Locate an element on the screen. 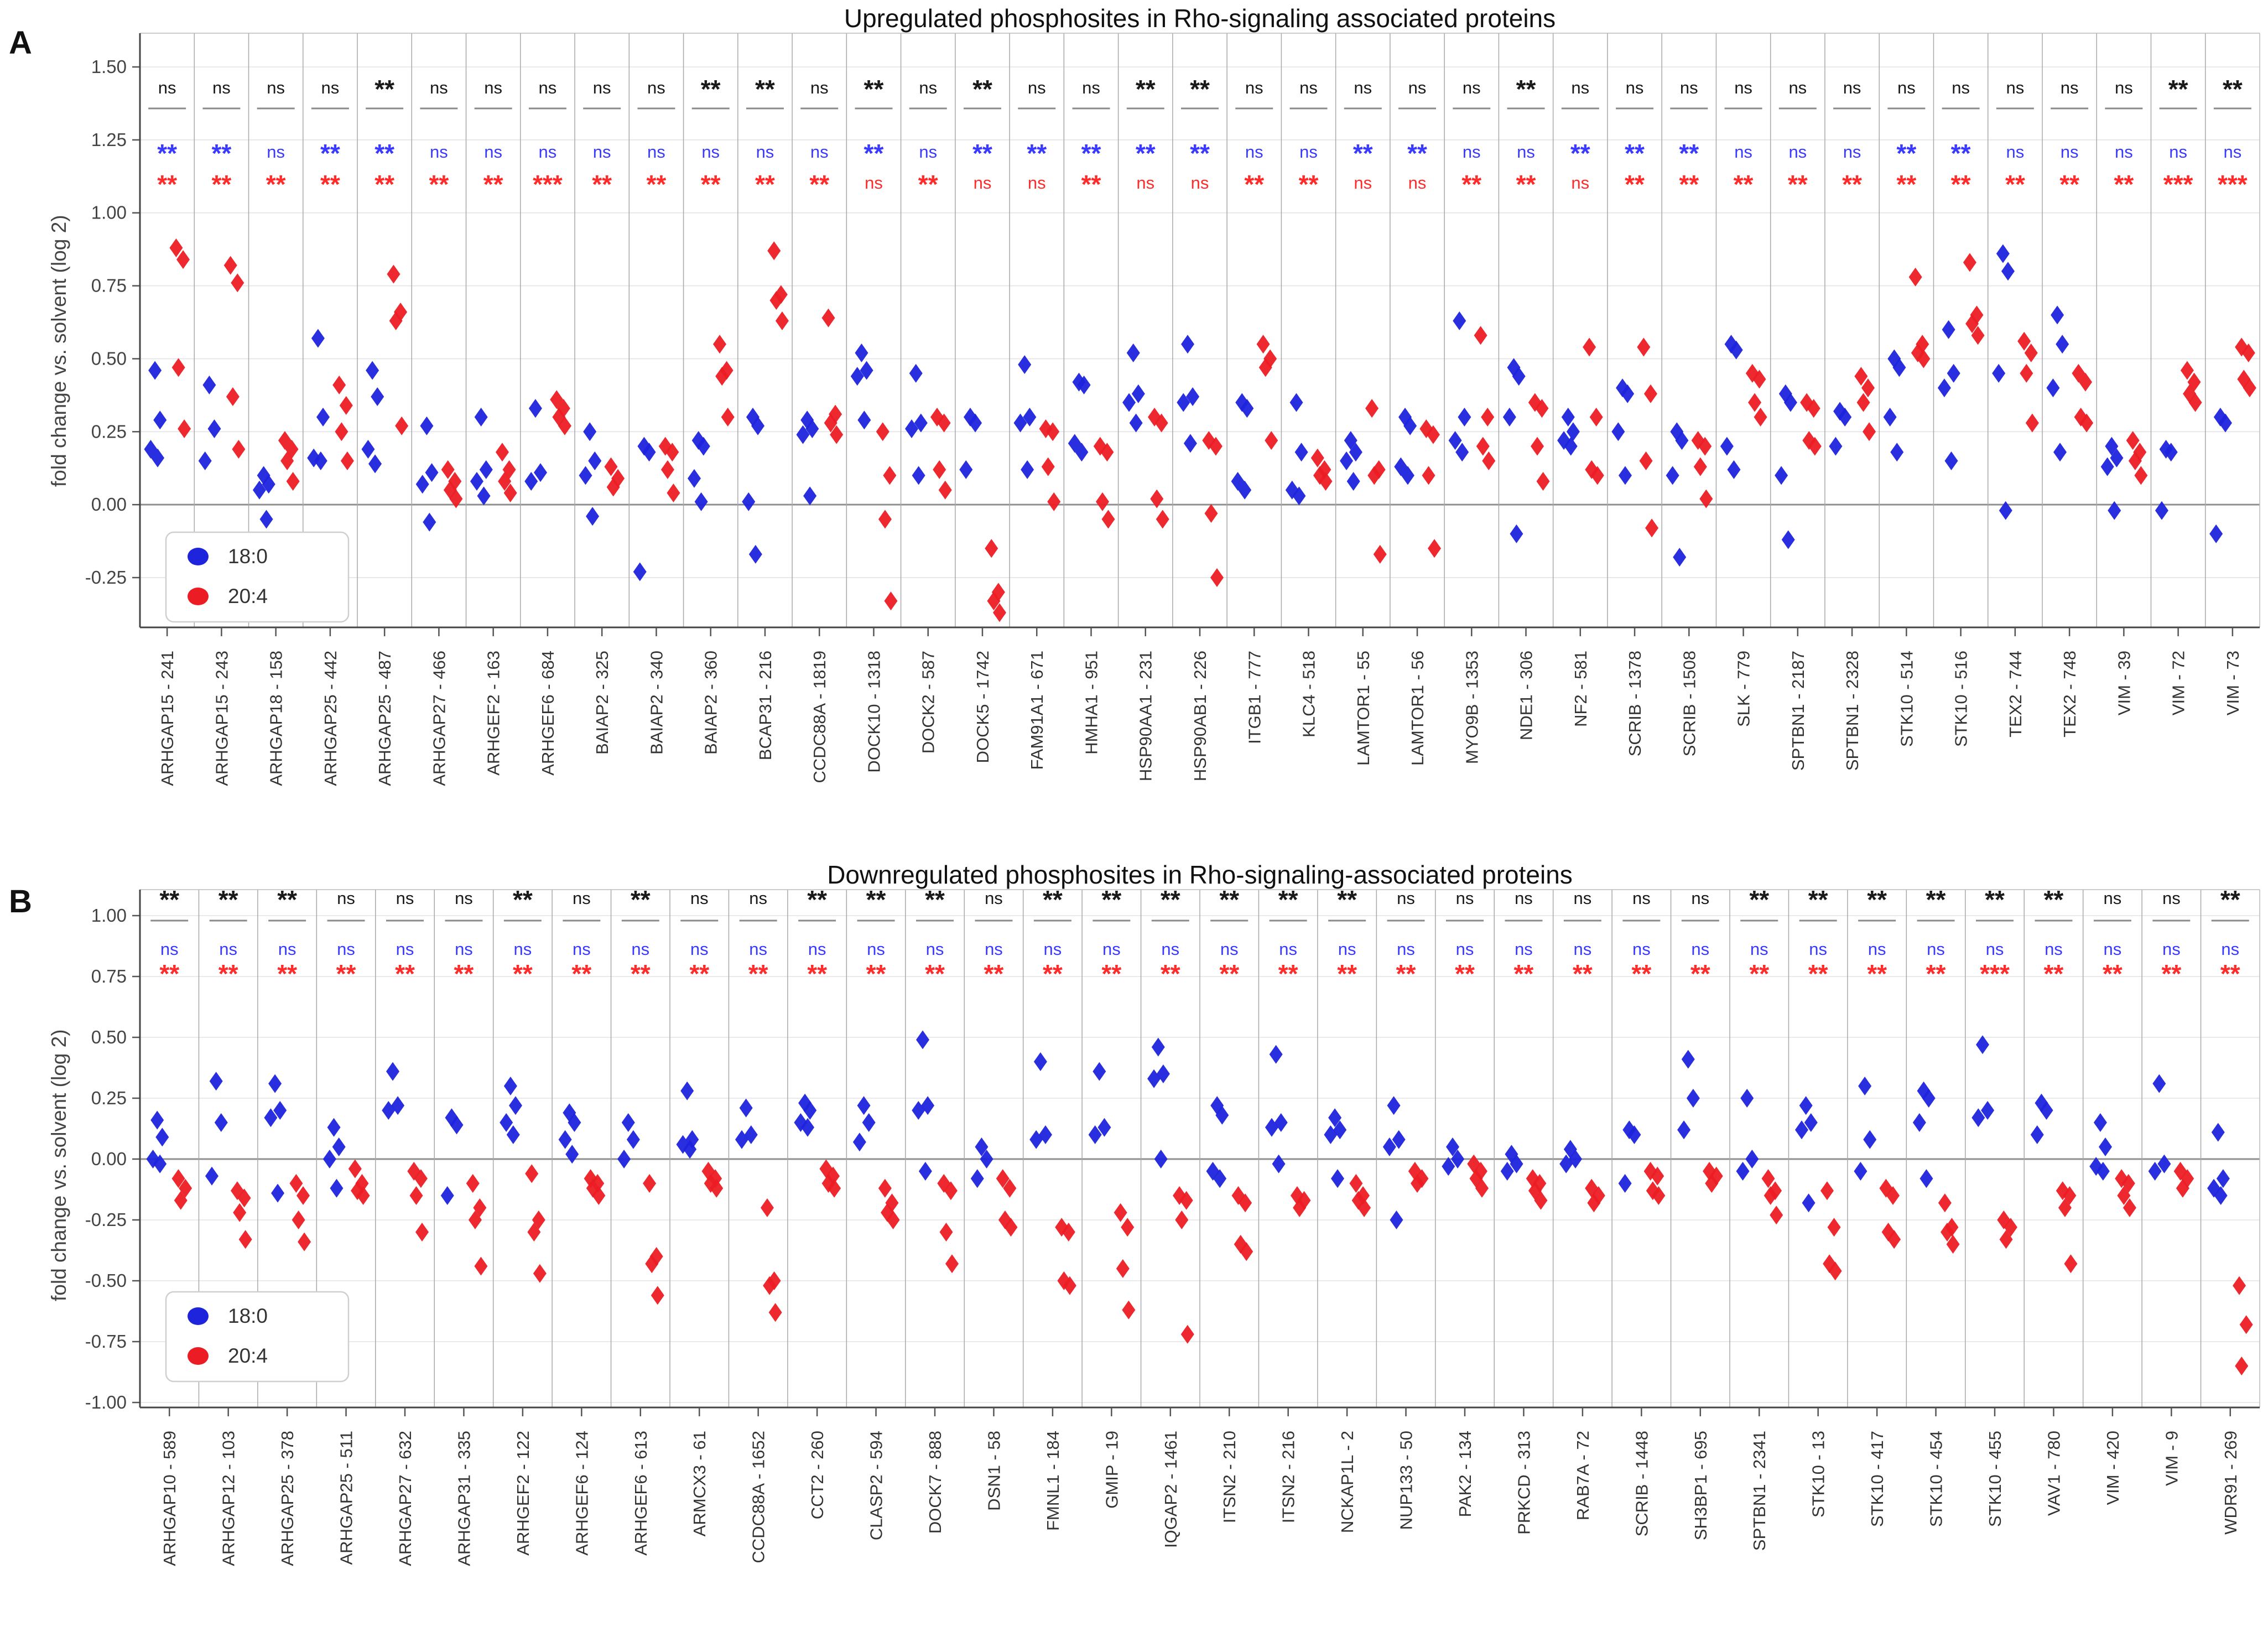  x-category-label: SPTBN1 - 2187 is located at coordinates (1798, 711).